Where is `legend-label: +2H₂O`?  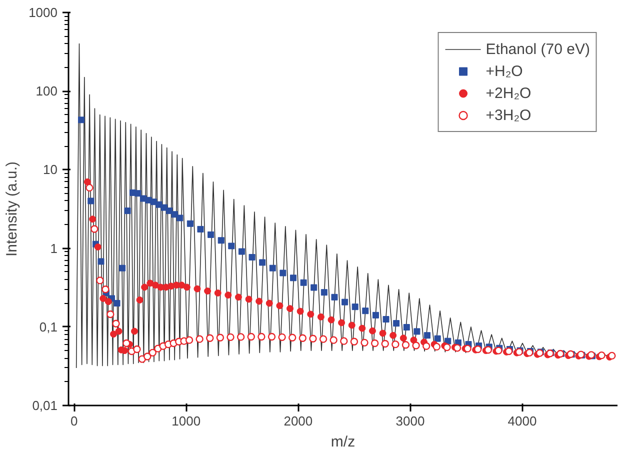 legend-label: +2H₂O is located at coordinates (509, 93).